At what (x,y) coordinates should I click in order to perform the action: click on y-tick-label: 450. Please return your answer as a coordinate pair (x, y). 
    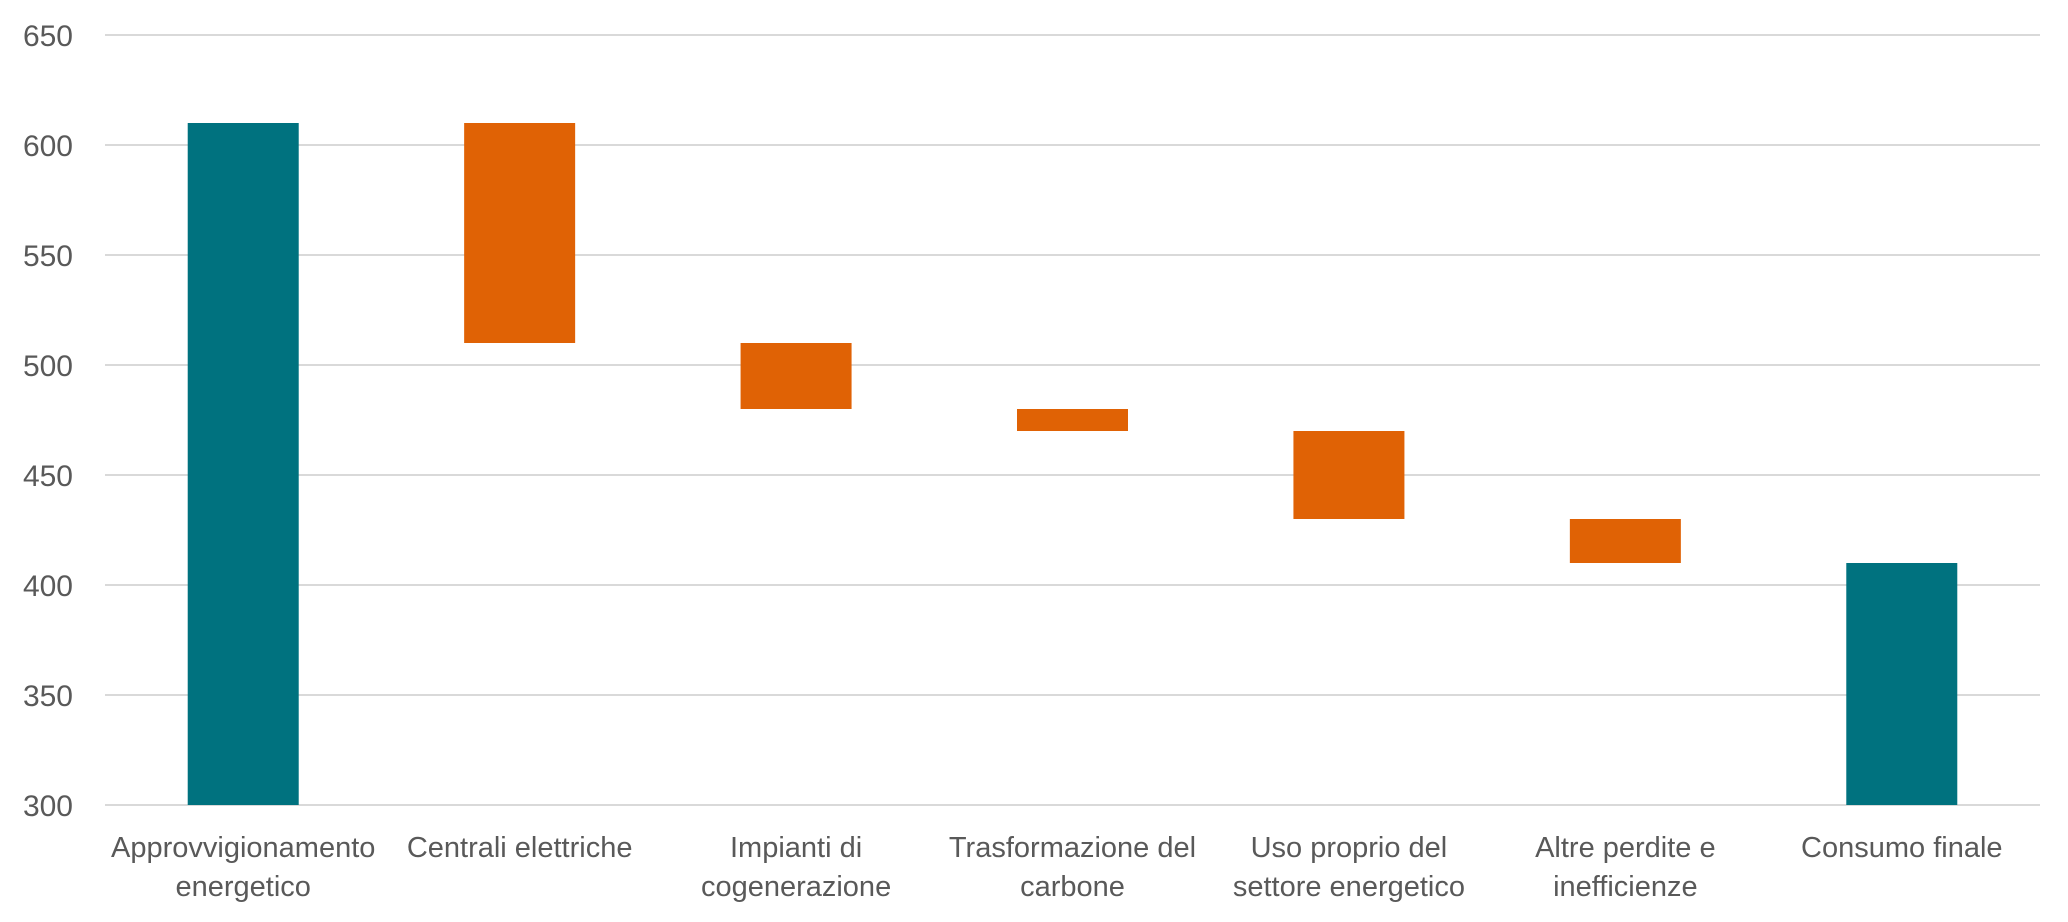
    Looking at the image, I should click on (48, 476).